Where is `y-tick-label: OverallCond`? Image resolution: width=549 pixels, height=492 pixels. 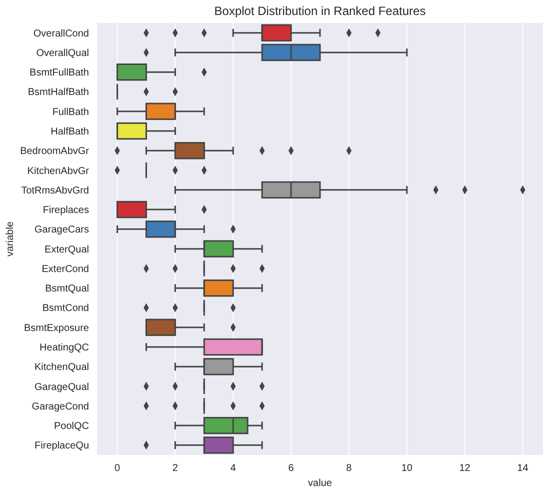 y-tick-label: OverallCond is located at coordinates (61, 34).